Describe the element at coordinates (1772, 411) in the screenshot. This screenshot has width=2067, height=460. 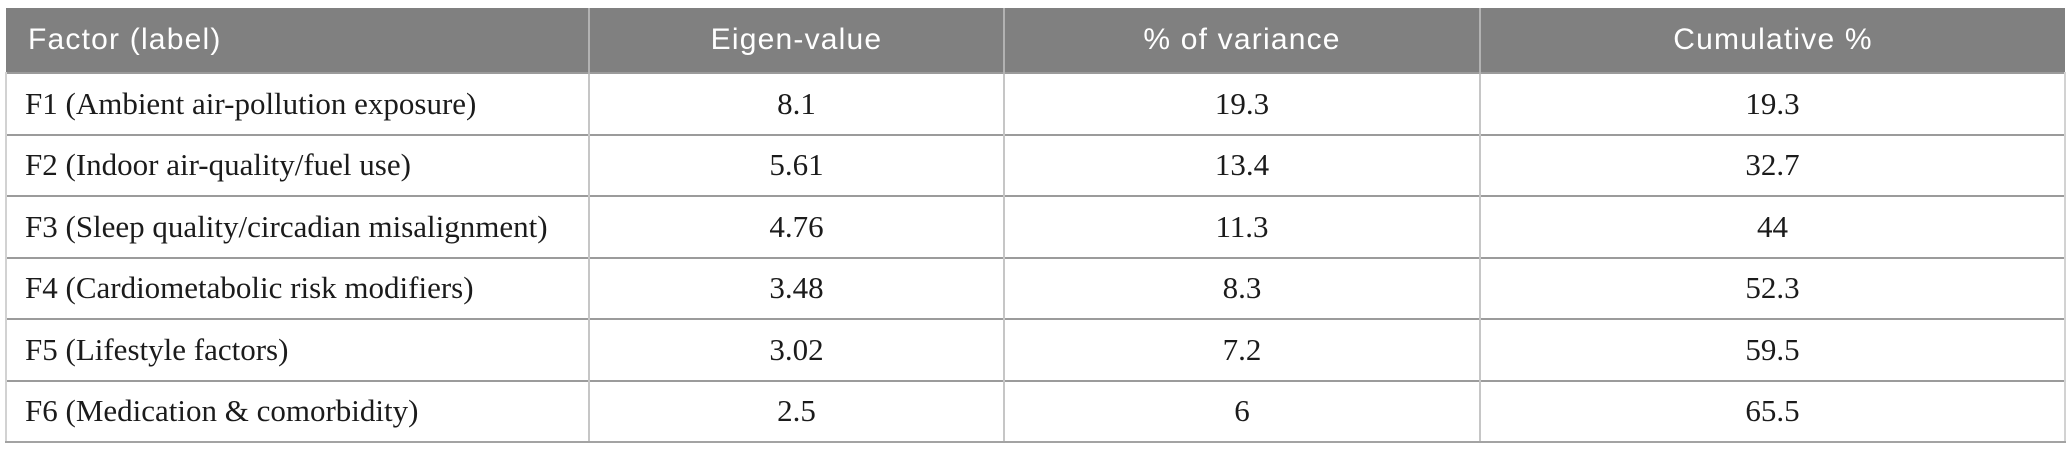
I see `cumulative-pct-cell: 65.5` at that location.